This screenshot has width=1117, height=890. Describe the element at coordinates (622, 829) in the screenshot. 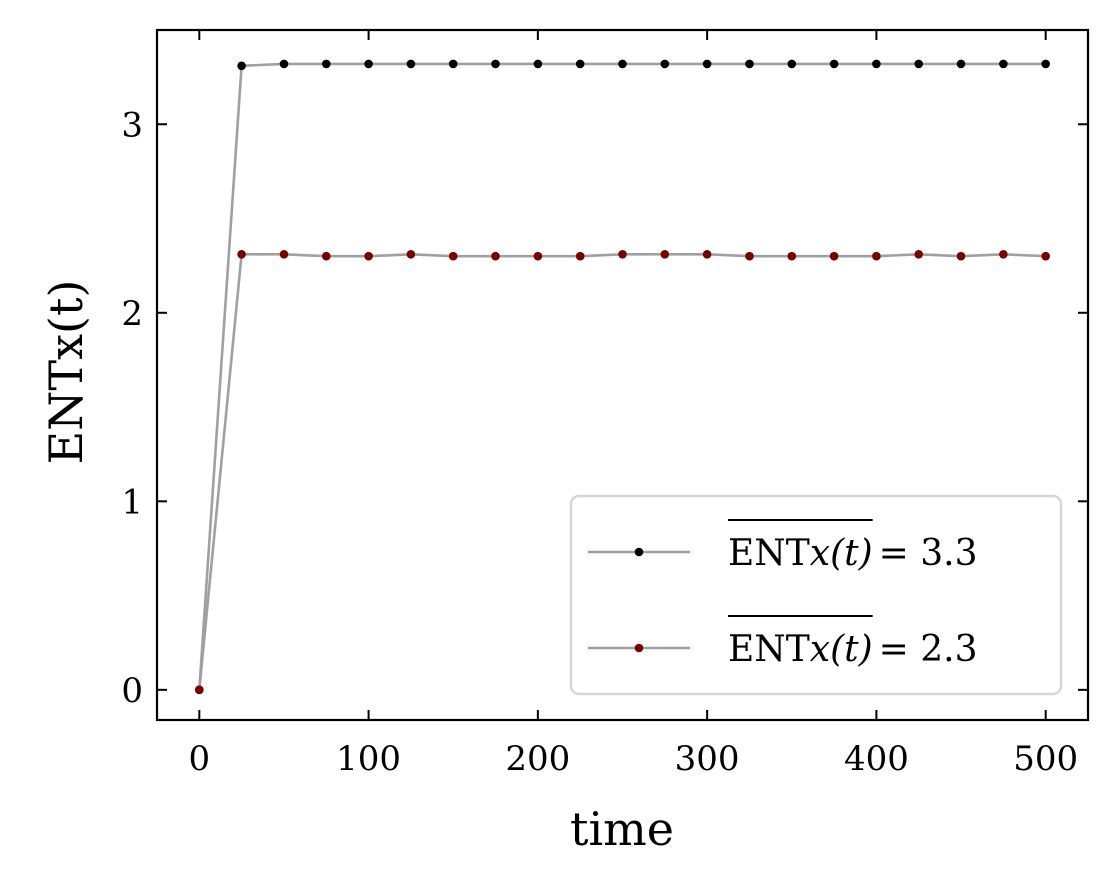

I see `x-axis-label: time` at that location.